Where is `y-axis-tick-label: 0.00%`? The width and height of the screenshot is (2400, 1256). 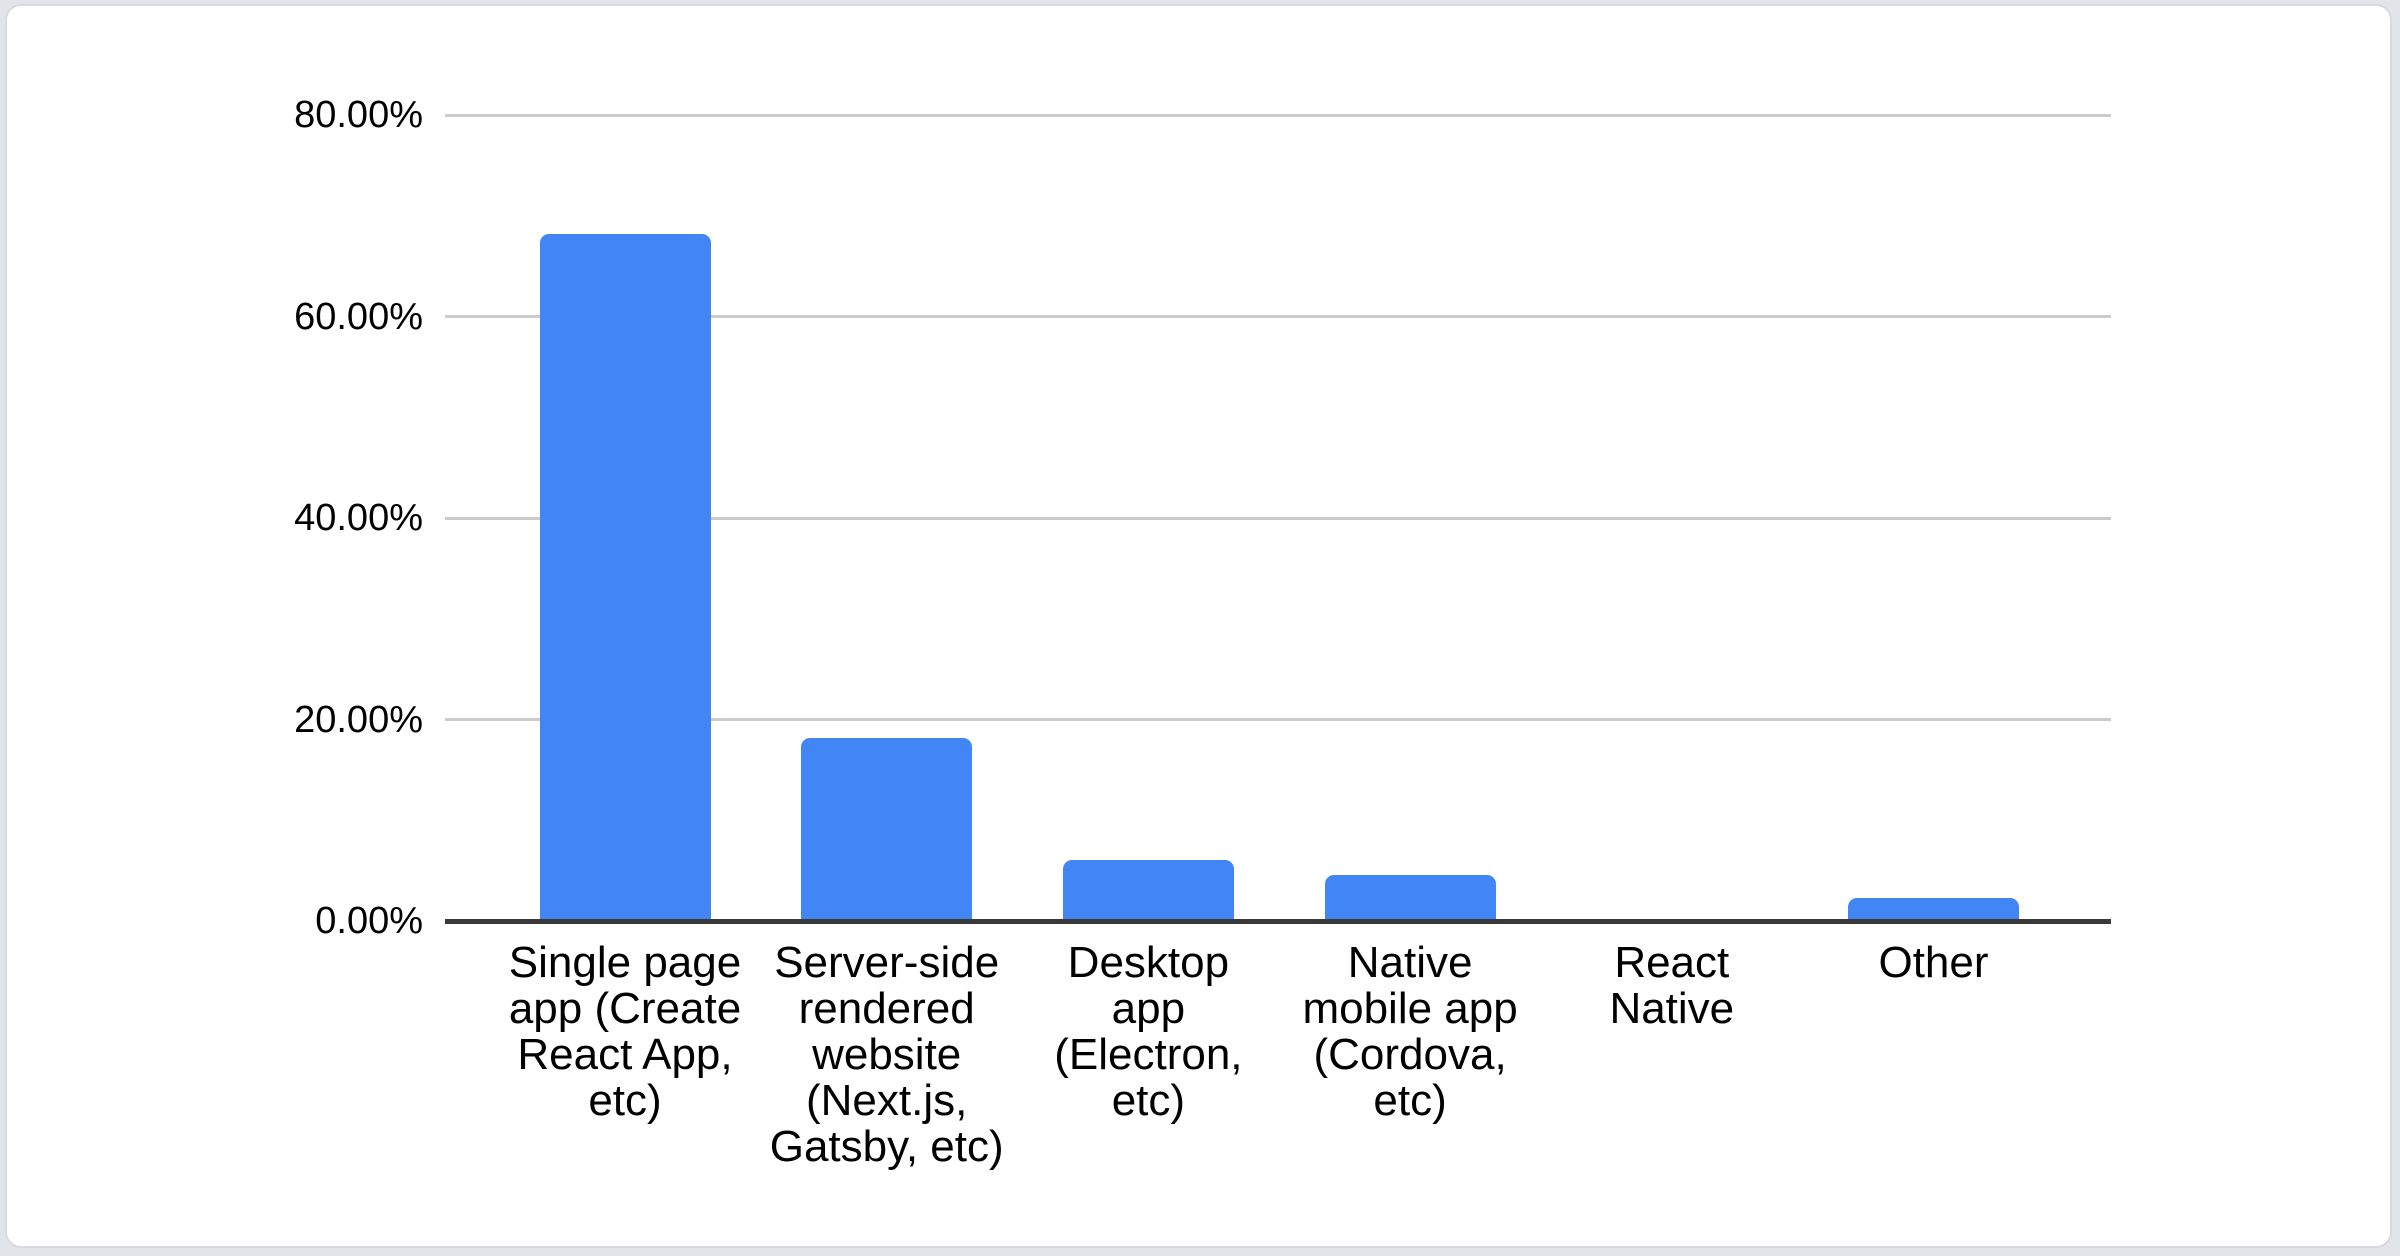
y-axis-tick-label: 0.00% is located at coordinates (369, 921).